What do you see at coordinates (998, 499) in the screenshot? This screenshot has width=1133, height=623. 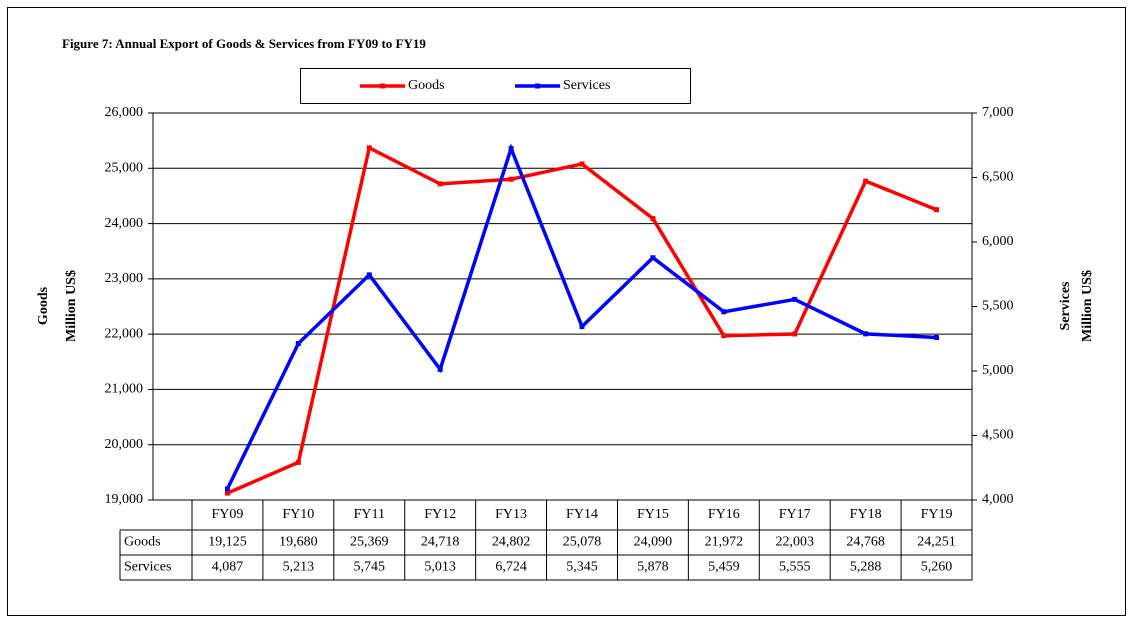 I see `y2-tick-label: 4,000` at bounding box center [998, 499].